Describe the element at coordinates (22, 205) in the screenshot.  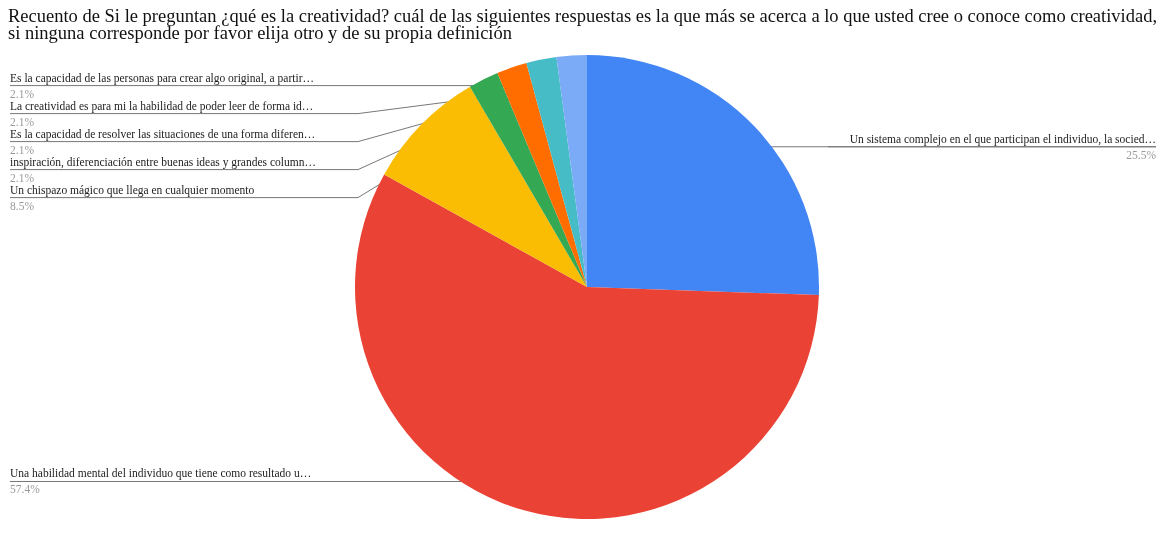
I see `data-label: 8.5%` at that location.